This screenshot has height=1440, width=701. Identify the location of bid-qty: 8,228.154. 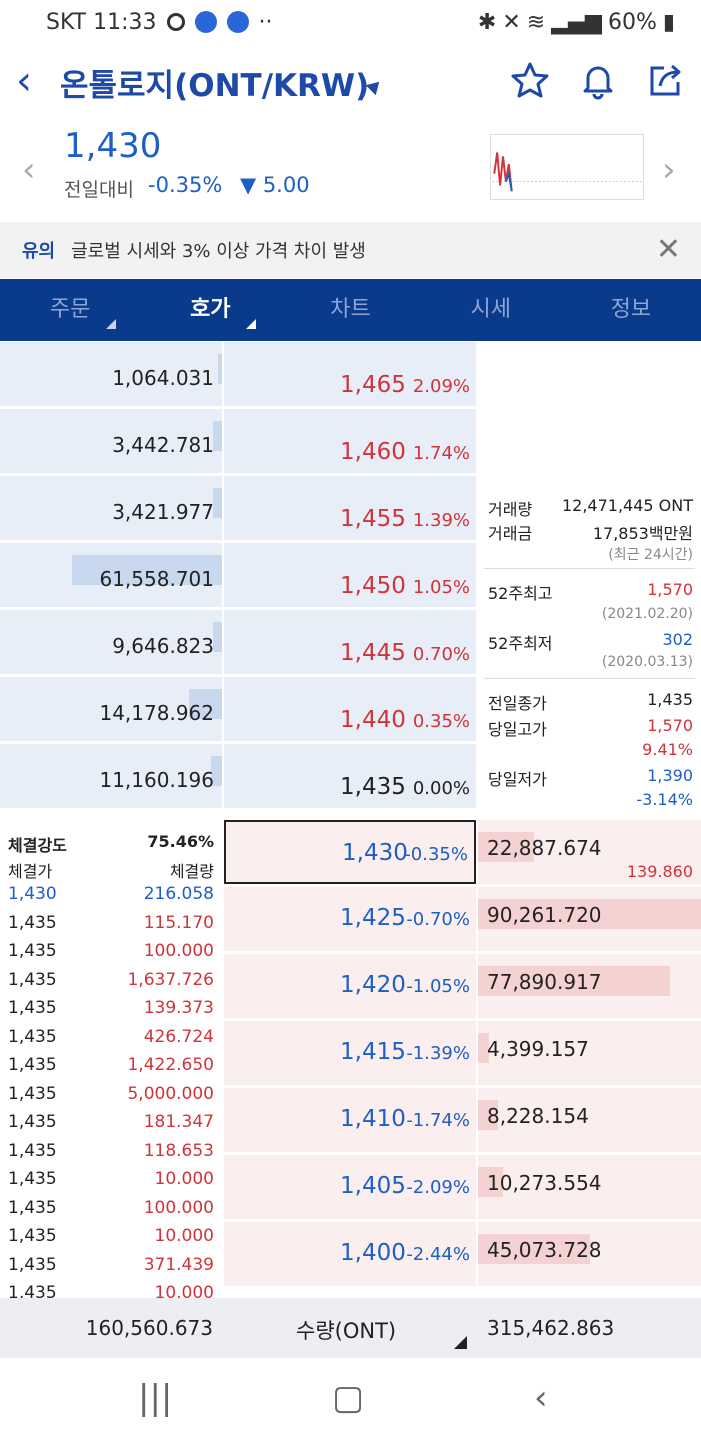
(538, 1116).